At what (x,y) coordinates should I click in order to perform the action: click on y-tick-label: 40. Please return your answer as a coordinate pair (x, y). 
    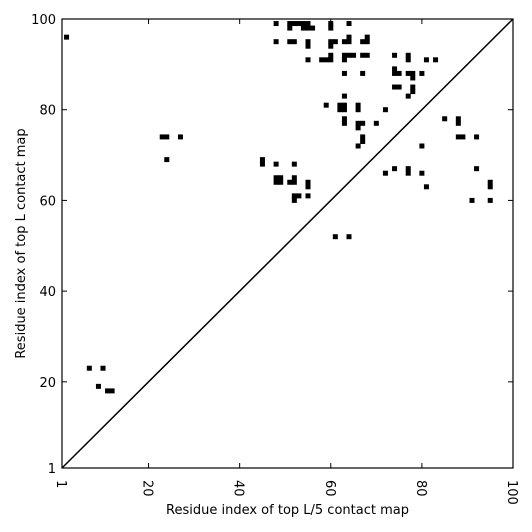
    Looking at the image, I should click on (47, 292).